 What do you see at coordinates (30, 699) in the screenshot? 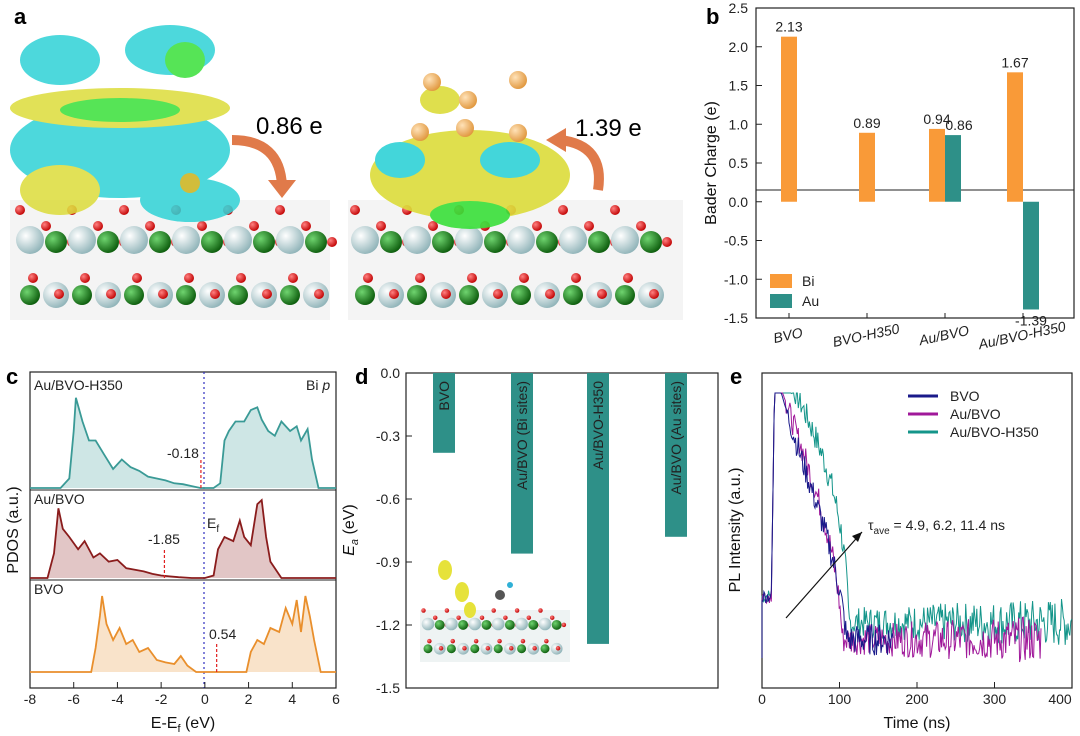
I see `panel-c-xtick-label: -8` at bounding box center [30, 699].